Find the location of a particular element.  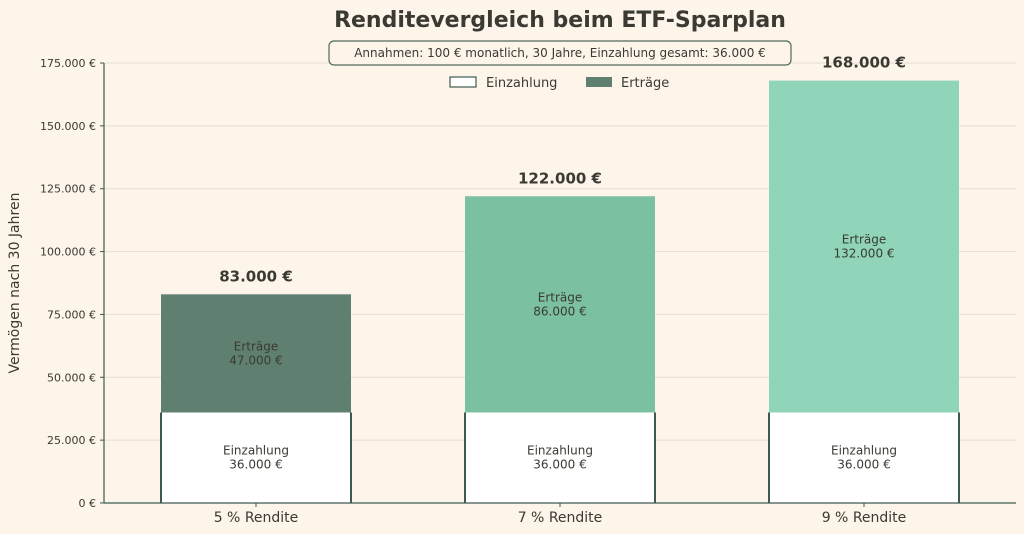

legend-swatch-ertraege is located at coordinates (599, 82).